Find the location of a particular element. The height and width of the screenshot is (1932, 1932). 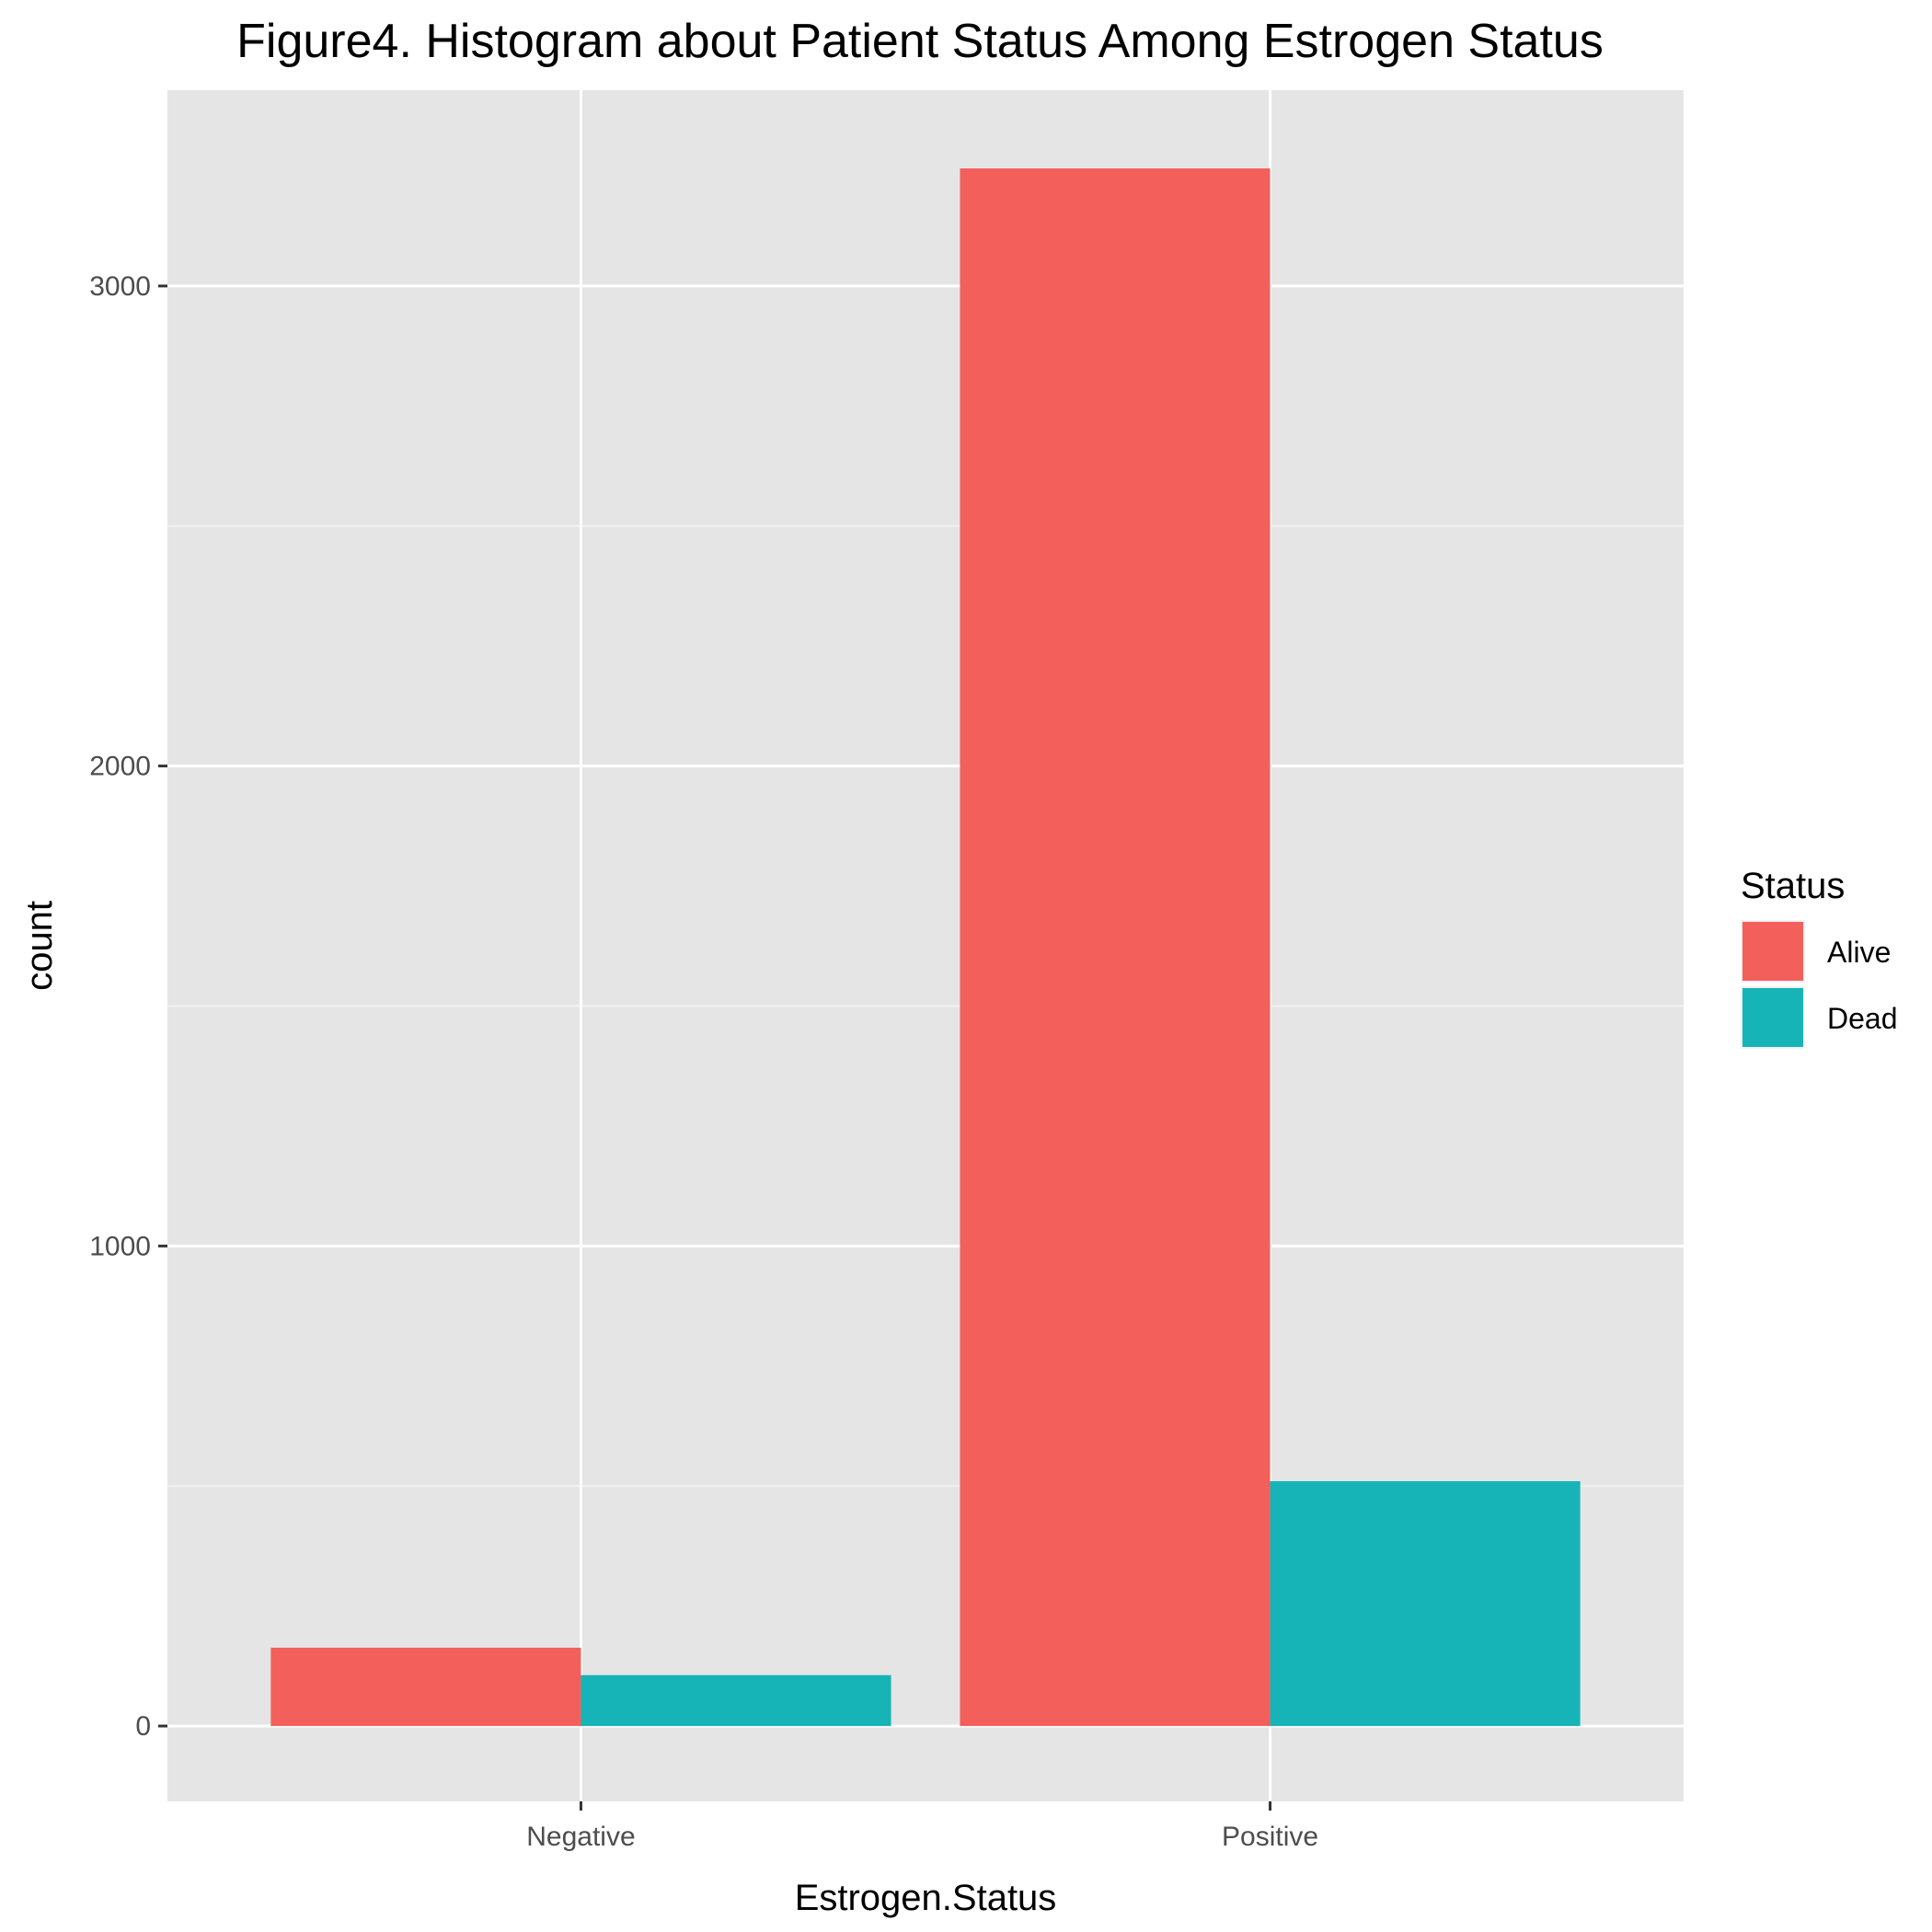

legend-title: Status is located at coordinates (1793, 886).